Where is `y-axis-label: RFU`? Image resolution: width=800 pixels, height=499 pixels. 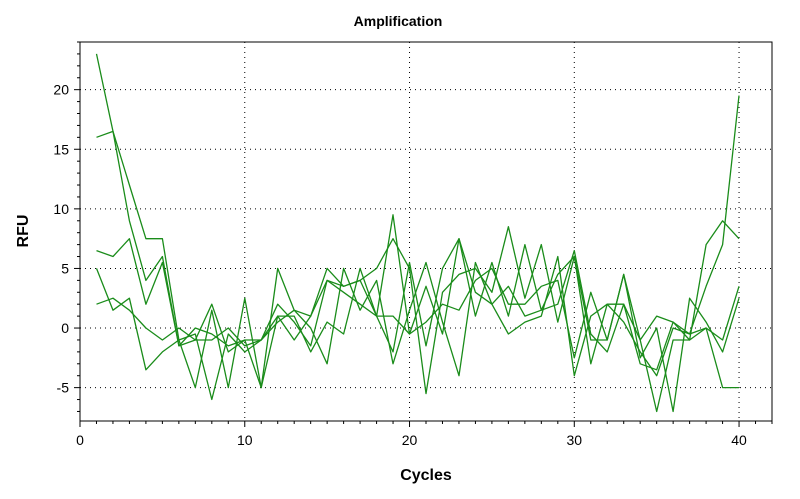 y-axis-label: RFU is located at coordinates (23, 231).